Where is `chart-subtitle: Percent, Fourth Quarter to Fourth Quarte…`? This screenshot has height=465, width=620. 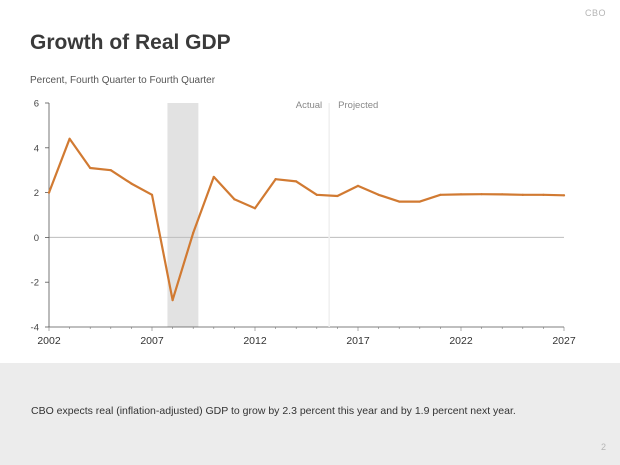 chart-subtitle: Percent, Fourth Quarter to Fourth Quarte… is located at coordinates (123, 80).